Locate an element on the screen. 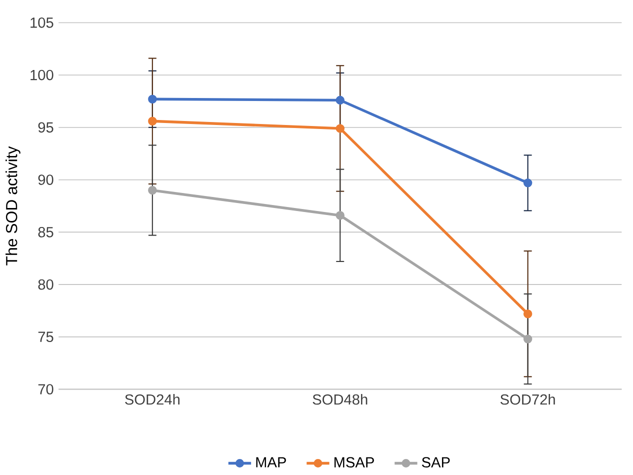 The image size is (633, 475). y-tick-label: 95 is located at coordinates (46, 127).